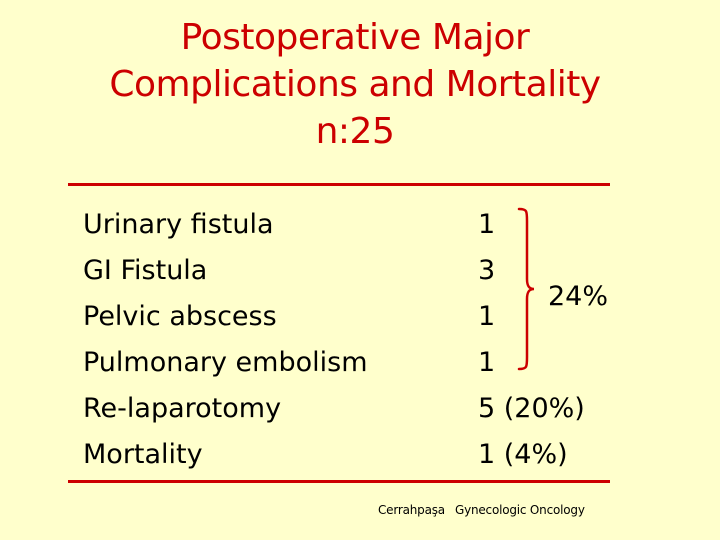 Image resolution: width=720 pixels, height=540 pixels. Describe the element at coordinates (523, 454) in the screenshot. I see `complication-value: 1 (4%)` at that location.